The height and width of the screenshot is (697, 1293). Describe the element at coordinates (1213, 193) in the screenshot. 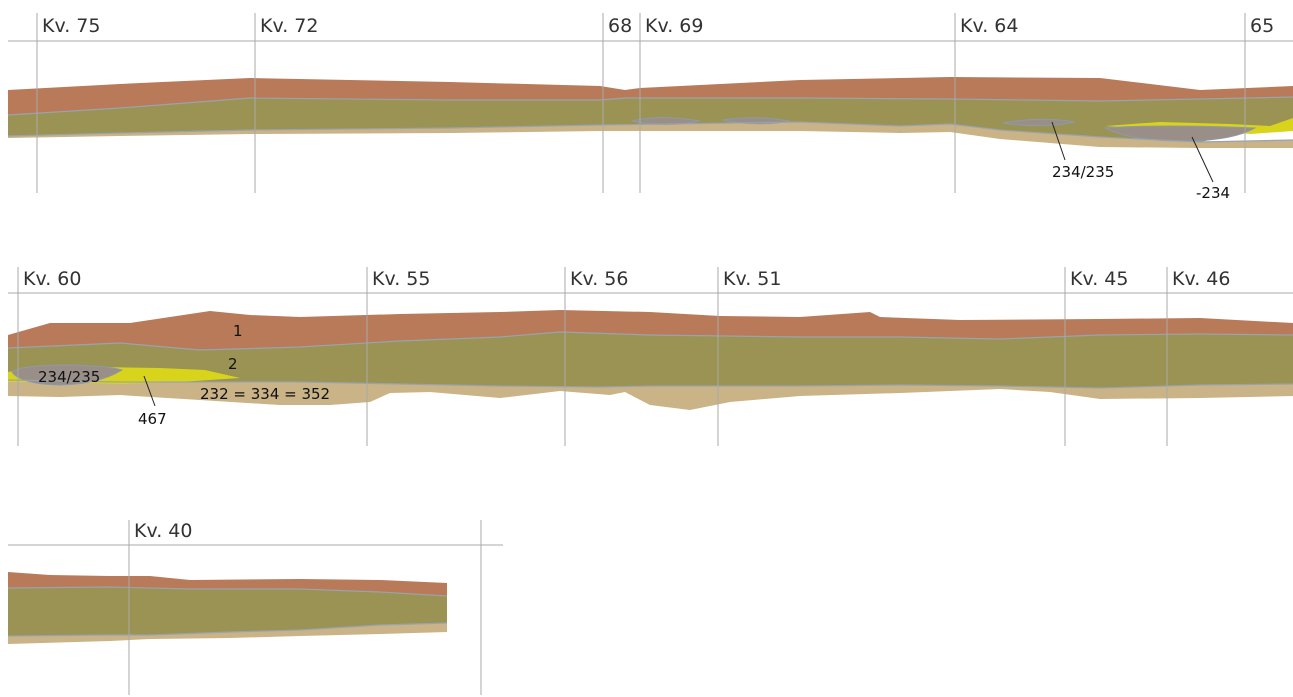

I see `annotation-label: -234` at that location.